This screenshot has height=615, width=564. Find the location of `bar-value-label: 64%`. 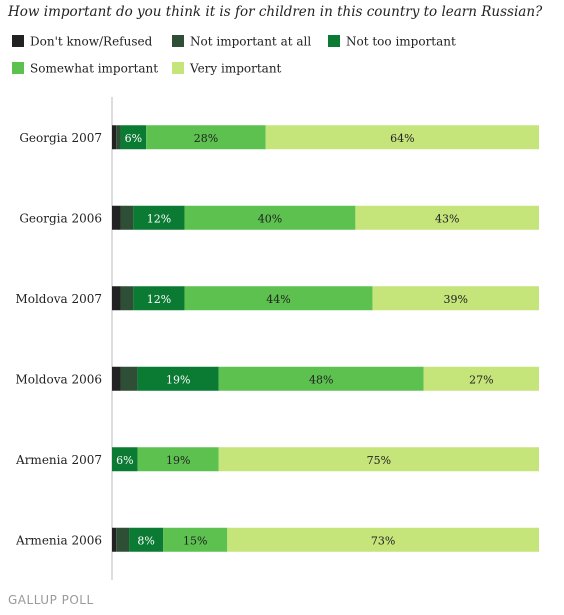

bar-value-label: 64% is located at coordinates (402, 138).